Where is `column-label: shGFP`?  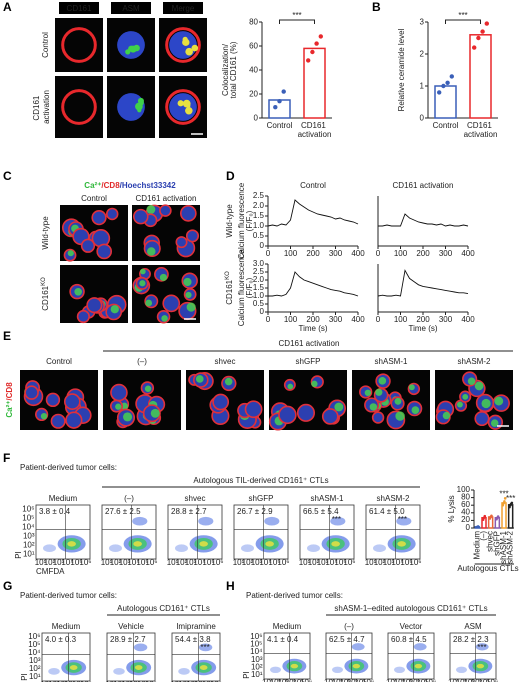
column-label: shGFP is located at coordinates (308, 361).